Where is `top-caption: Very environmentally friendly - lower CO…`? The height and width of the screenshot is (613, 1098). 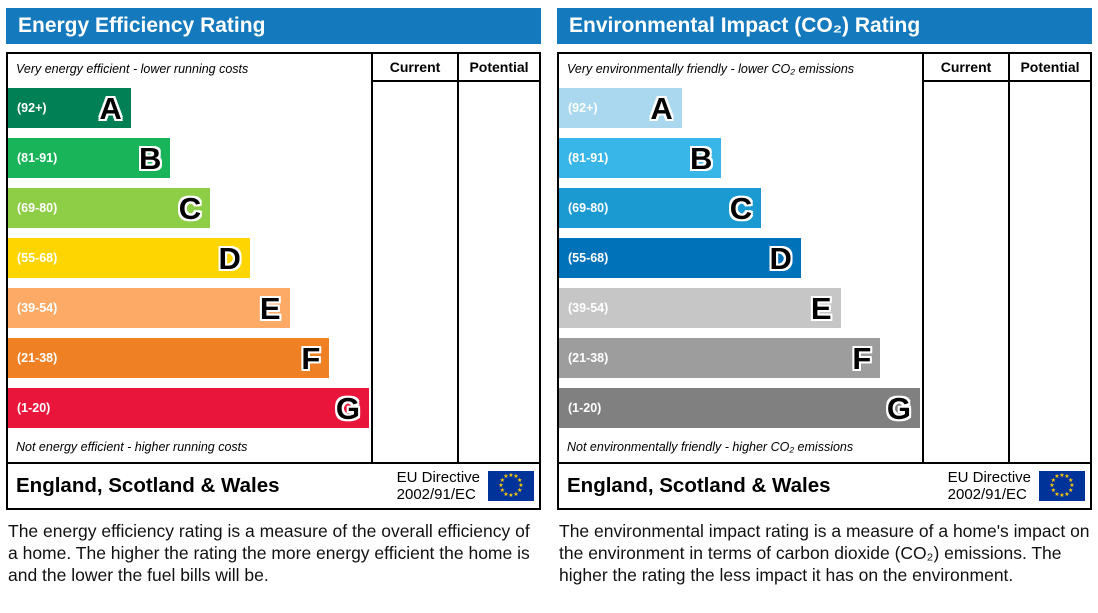 top-caption: Very environmentally friendly - lower CO… is located at coordinates (711, 69).